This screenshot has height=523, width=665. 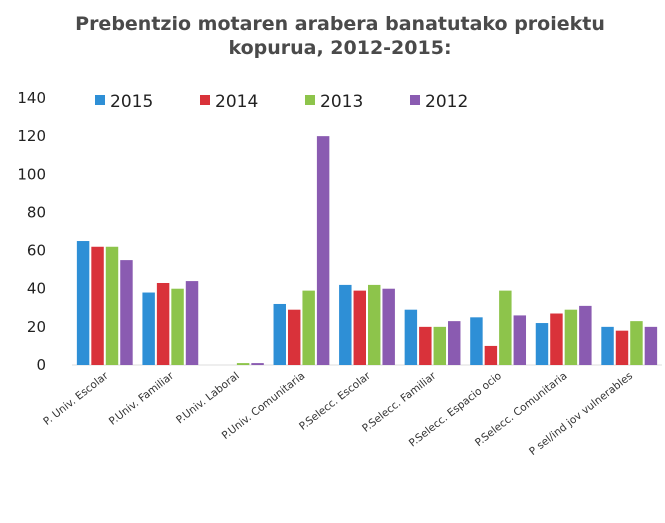 What do you see at coordinates (341, 102) in the screenshot?
I see `legend-label: 2013` at bounding box center [341, 102].